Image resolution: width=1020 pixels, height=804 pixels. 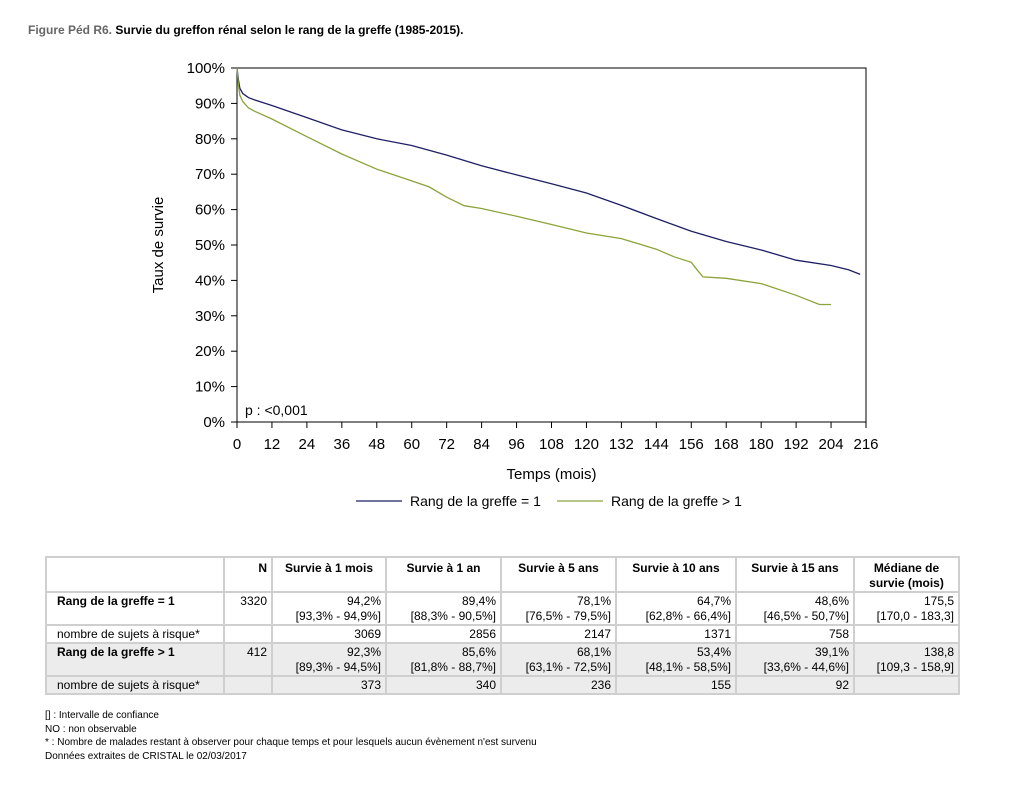 I want to click on footnote: [] : Intervalle de confiance, so click(x=102, y=715).